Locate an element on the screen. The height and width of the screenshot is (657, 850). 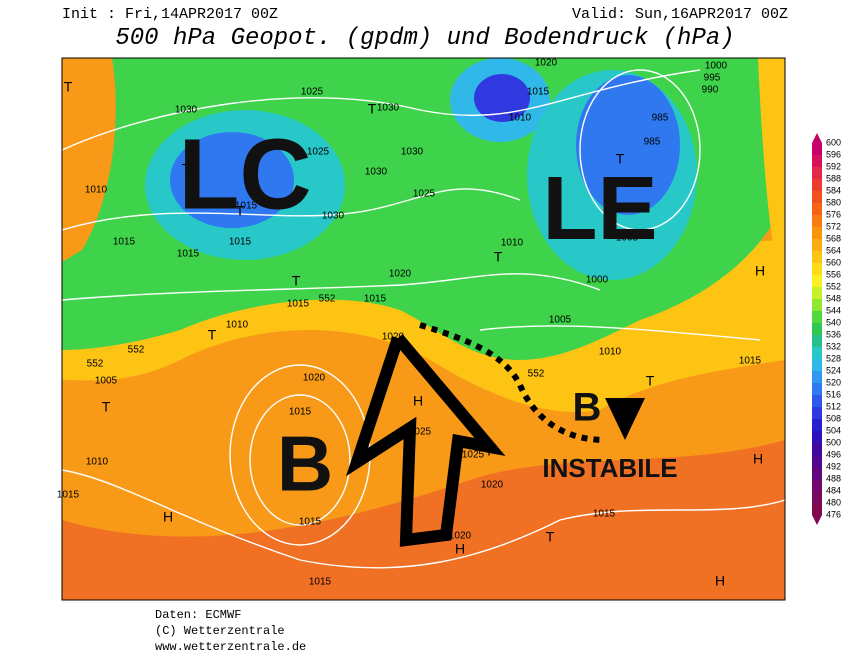
yellow-edge is located at coordinates (771, 179).